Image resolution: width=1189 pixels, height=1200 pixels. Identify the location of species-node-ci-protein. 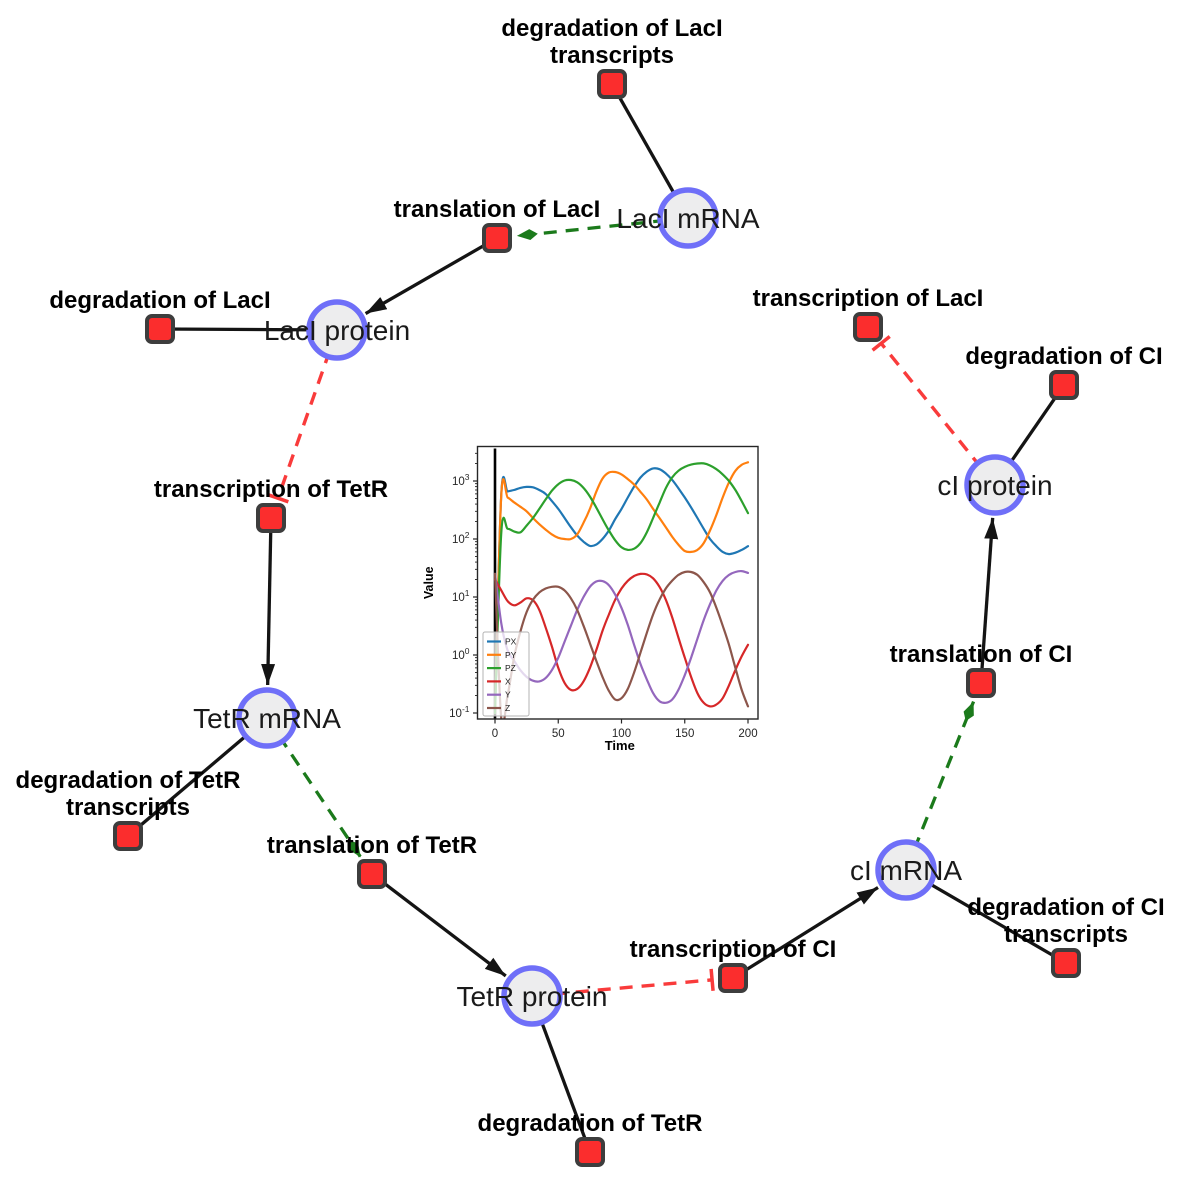
(995, 485).